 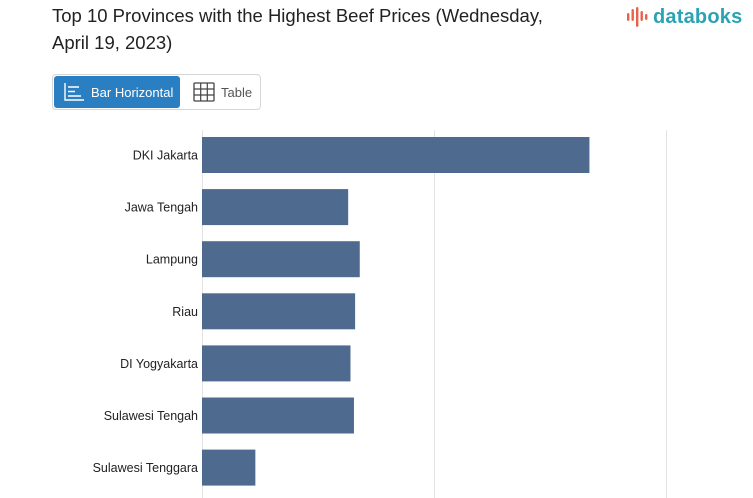 I want to click on bar-sulawesi-tengah, so click(x=278, y=415).